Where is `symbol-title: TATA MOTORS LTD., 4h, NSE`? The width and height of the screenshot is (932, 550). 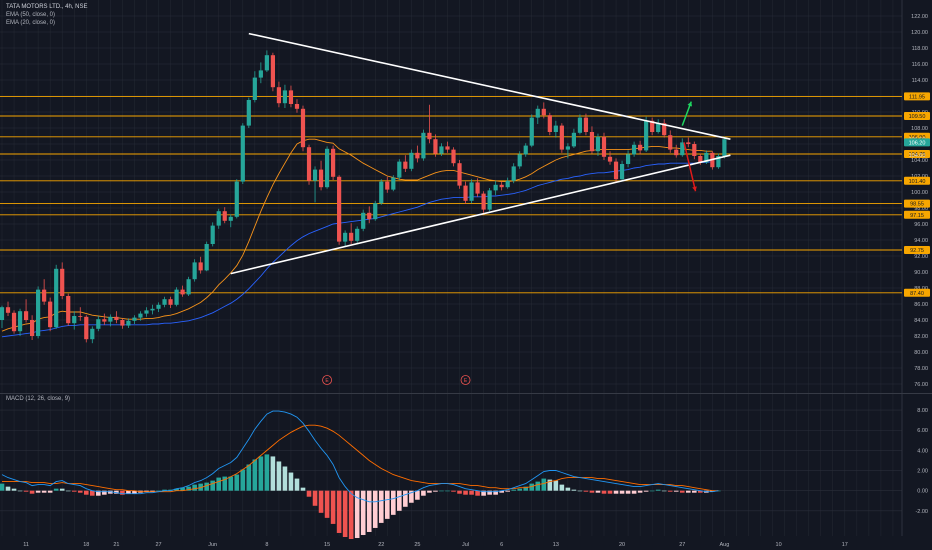 symbol-title: TATA MOTORS LTD., 4h, NSE is located at coordinates (47, 7).